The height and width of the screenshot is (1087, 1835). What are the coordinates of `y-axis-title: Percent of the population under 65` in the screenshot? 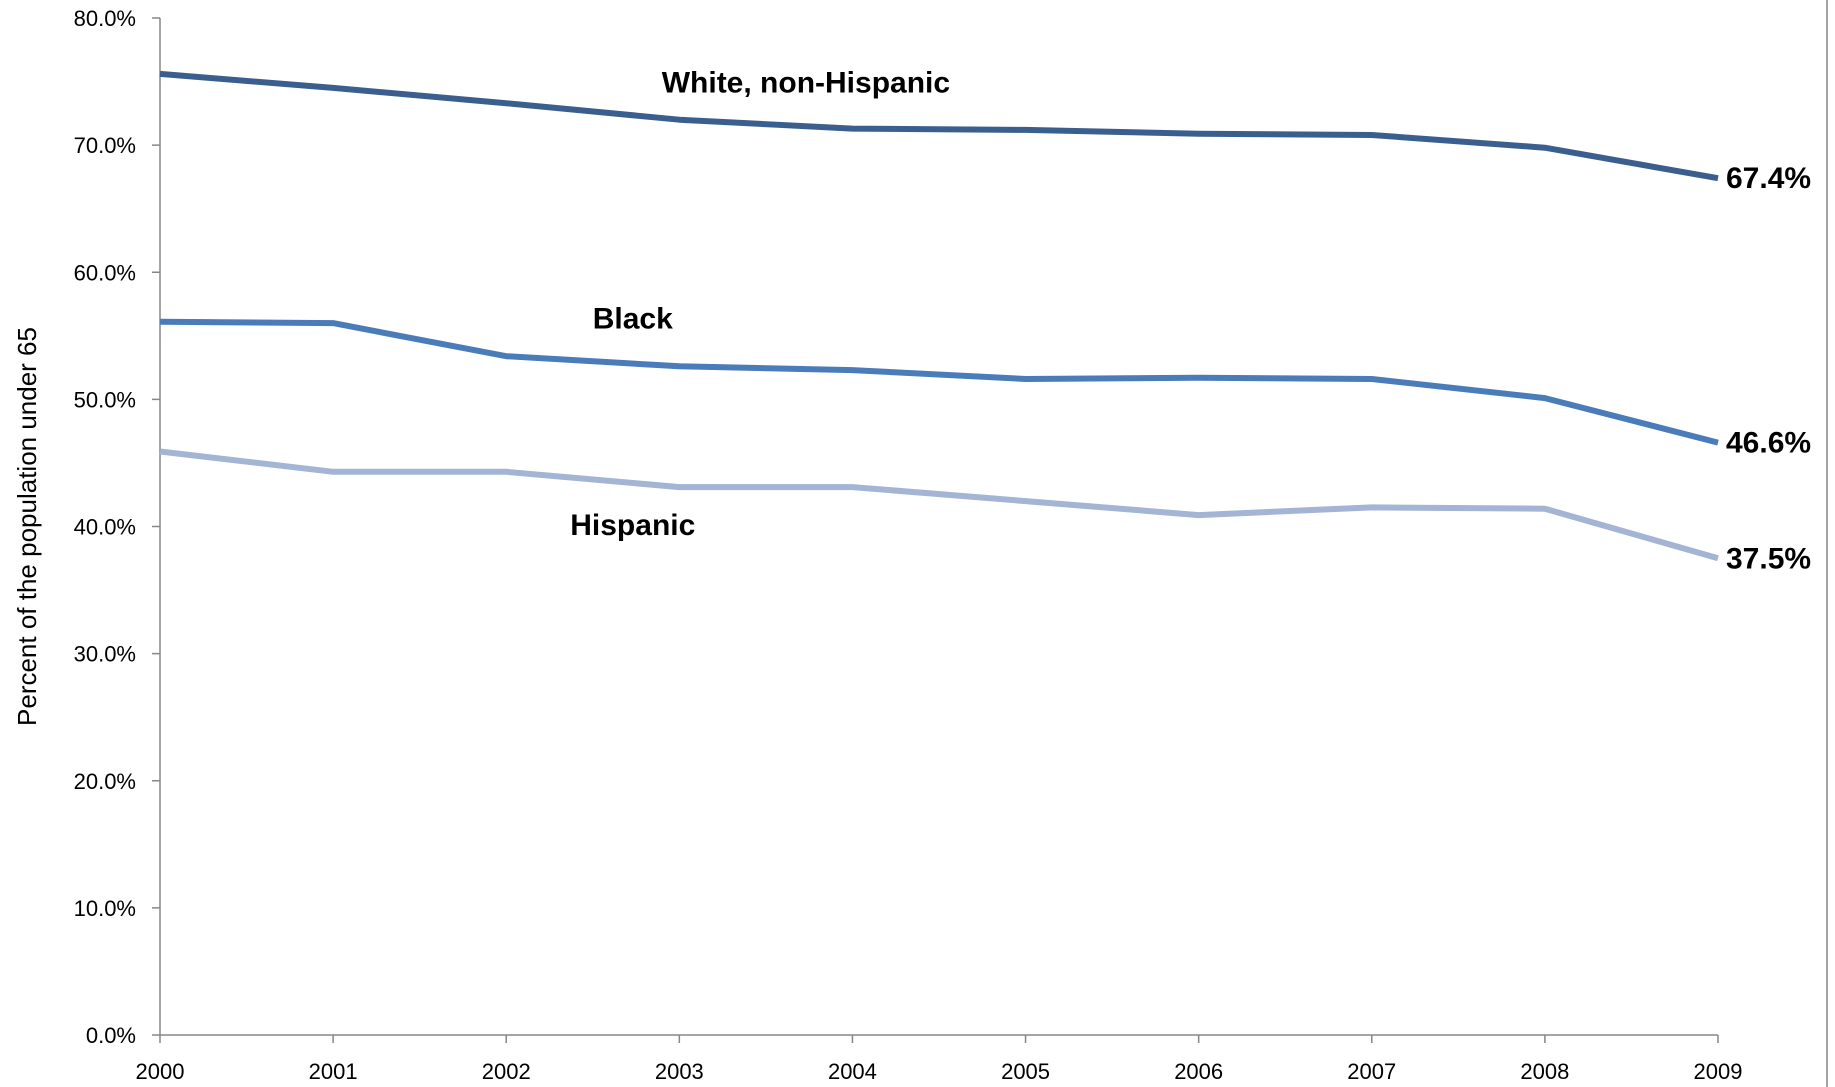 It's located at (27, 526).